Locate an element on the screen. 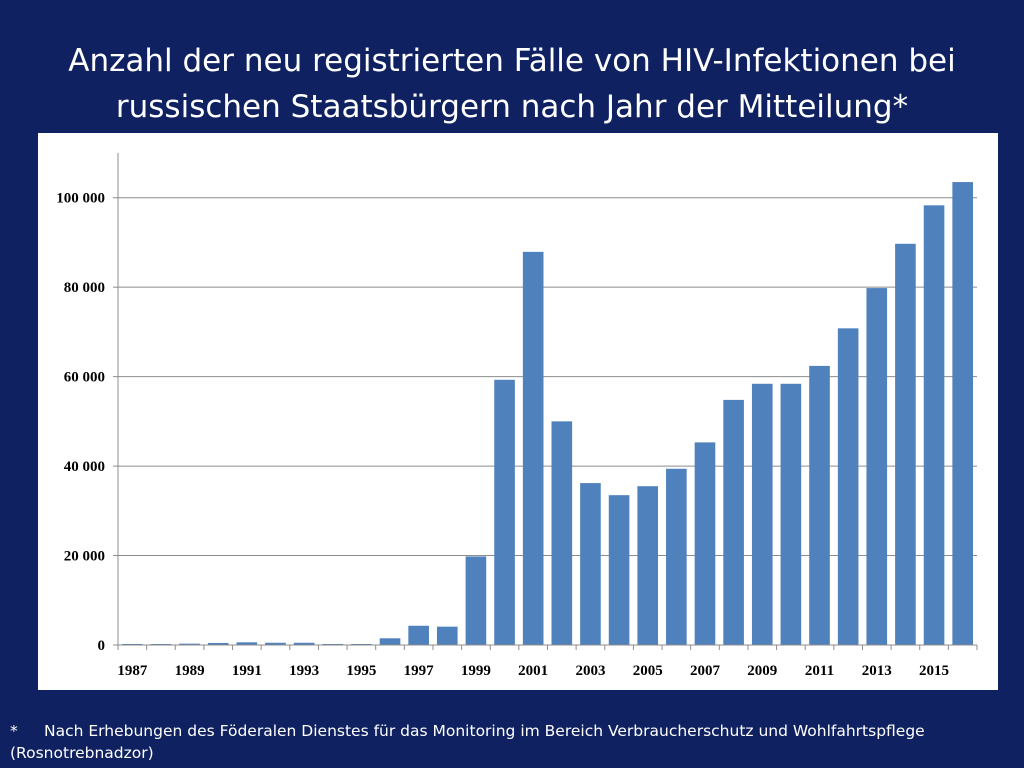 The image size is (1024, 768). y-tick-label: 80 000 is located at coordinates (84, 288).